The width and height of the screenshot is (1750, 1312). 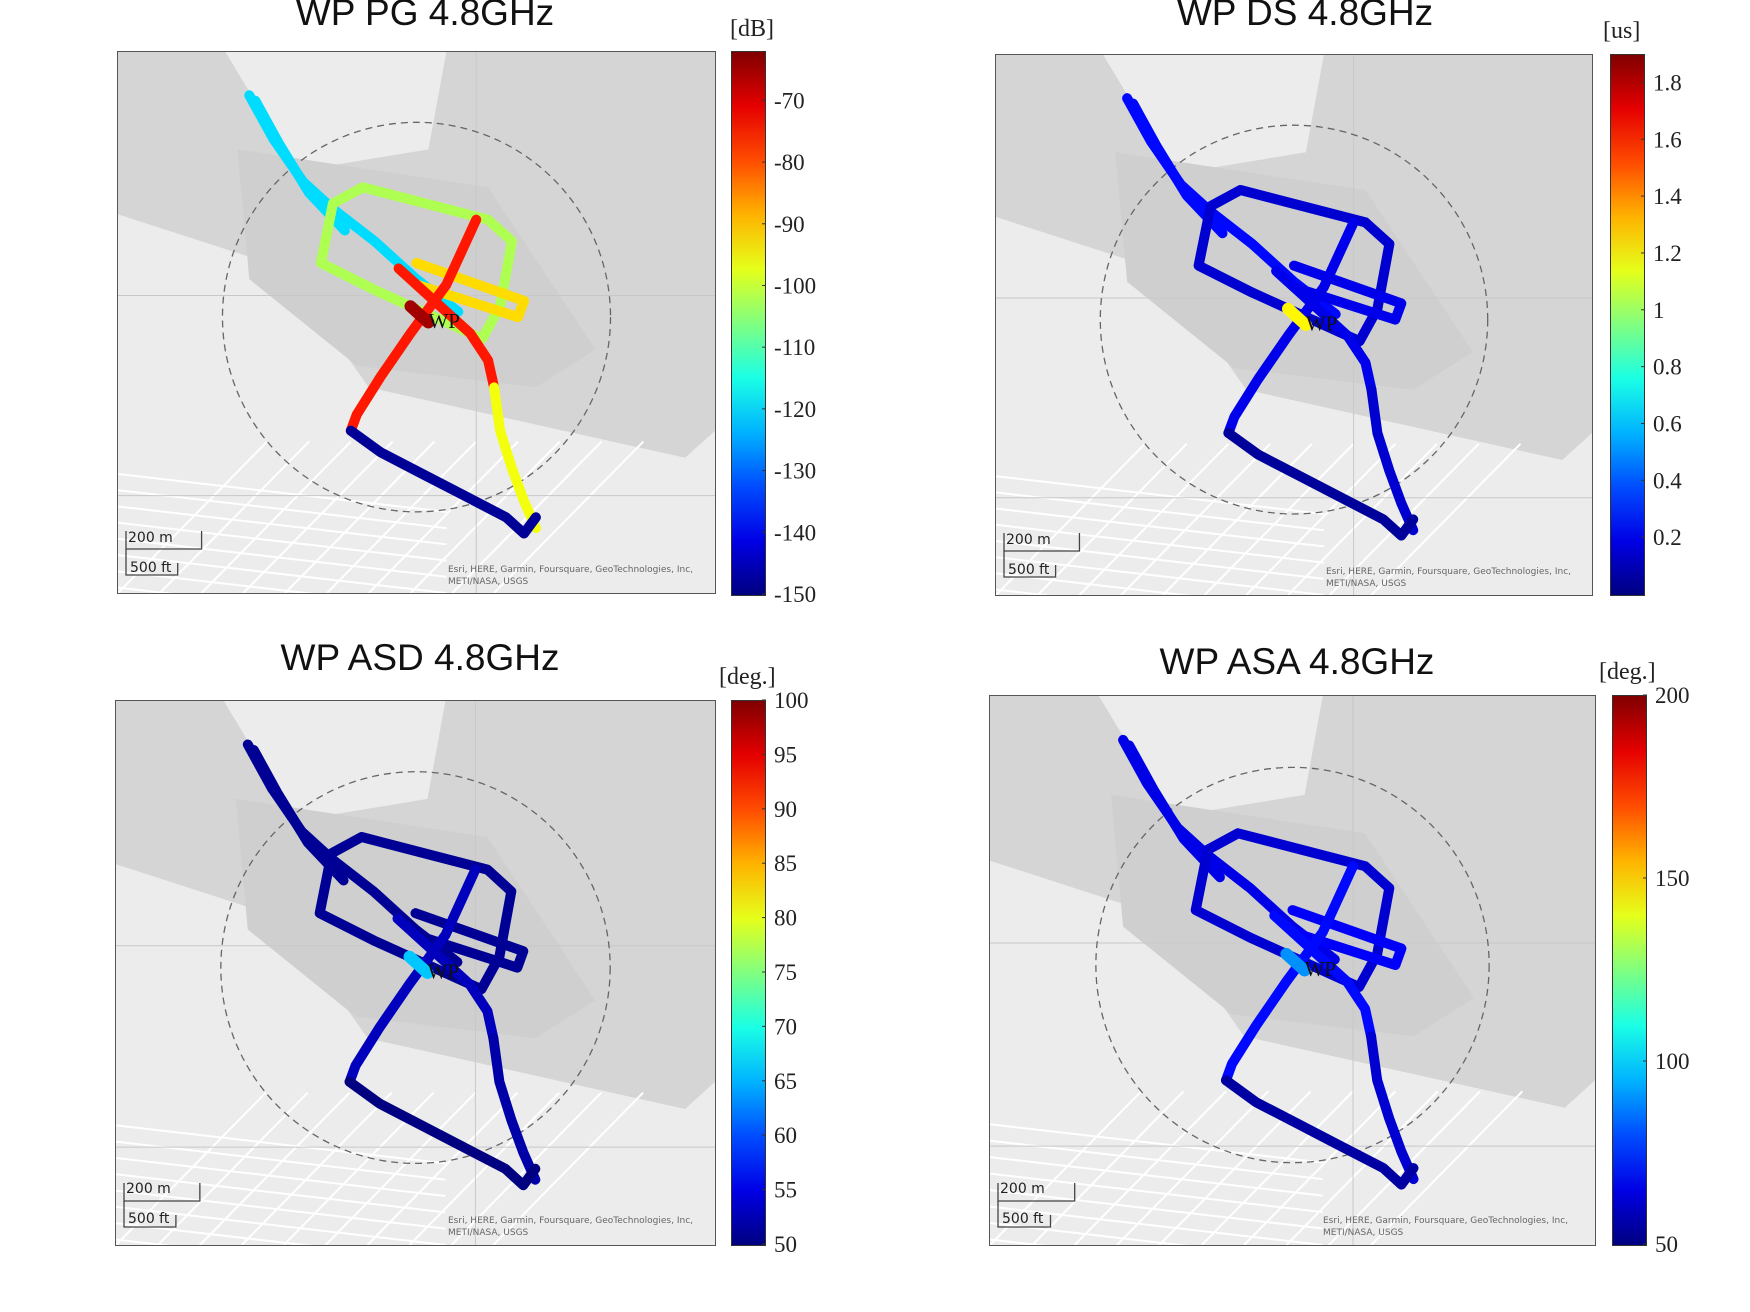 I want to click on scale-label-metric: 200 m, so click(x=150, y=538).